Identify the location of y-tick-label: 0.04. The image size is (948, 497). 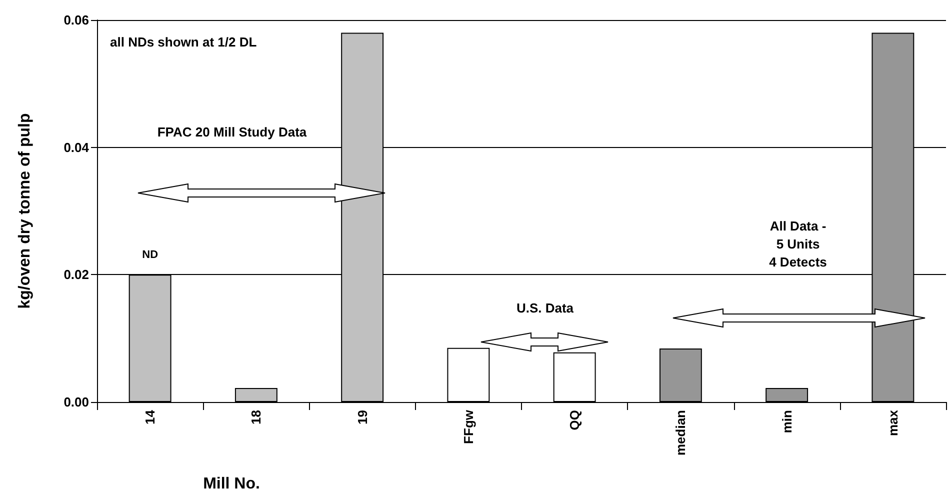
(77, 147).